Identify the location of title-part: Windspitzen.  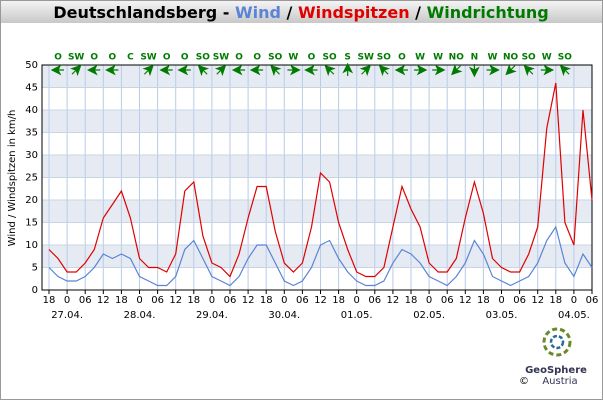
(354, 12).